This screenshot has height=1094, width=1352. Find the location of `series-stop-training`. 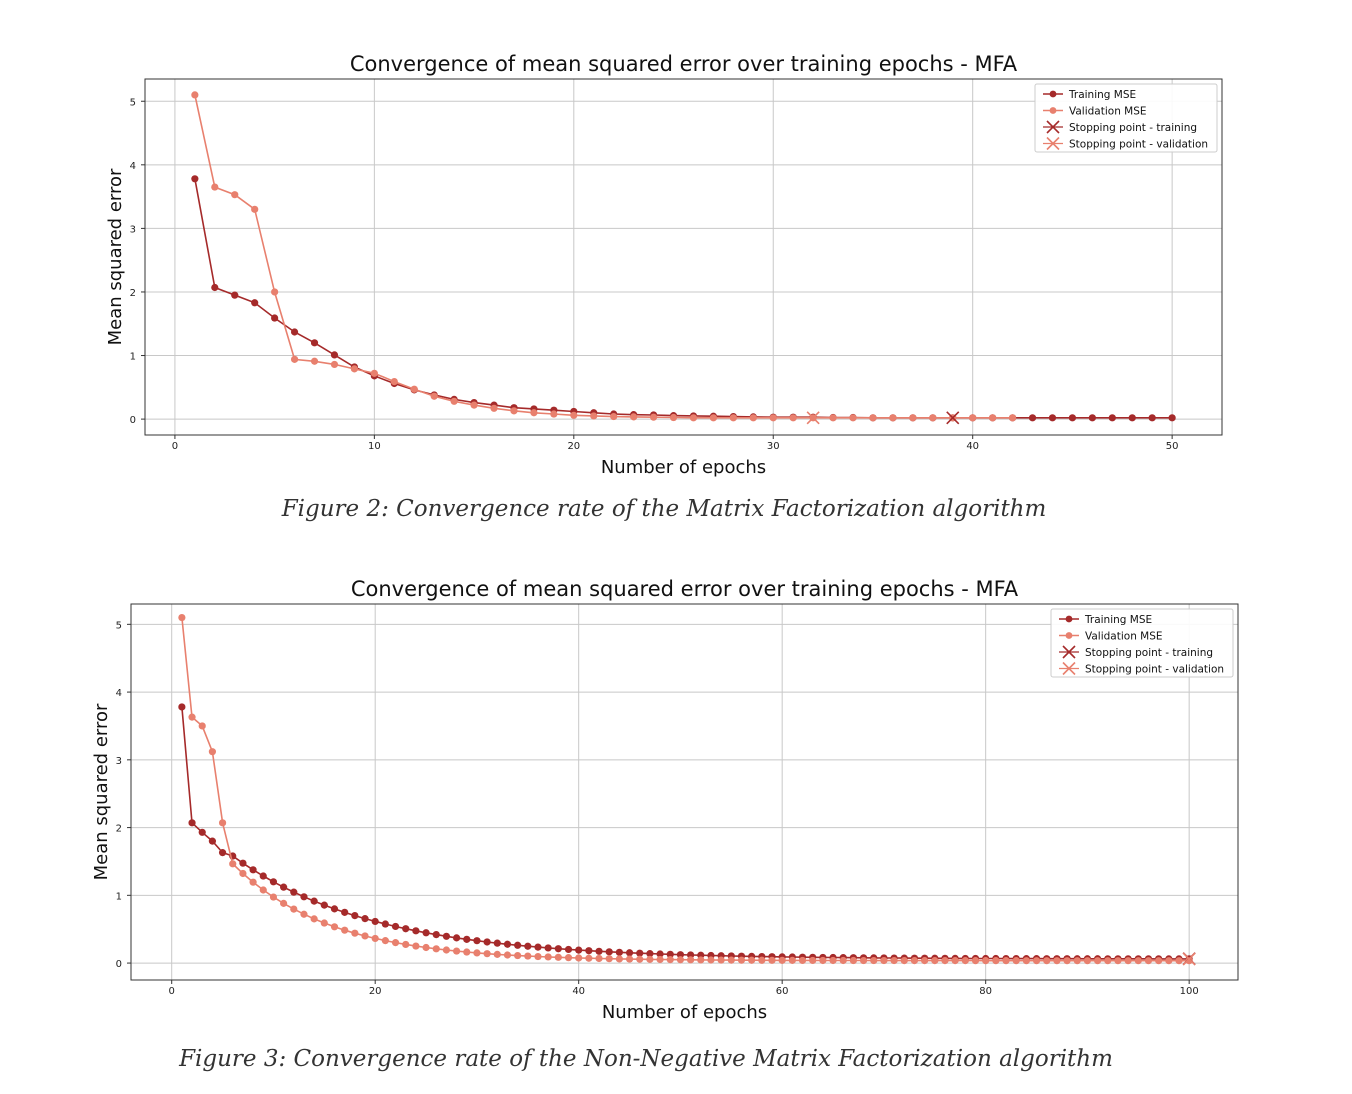

series-stop-training is located at coordinates (953, 418).